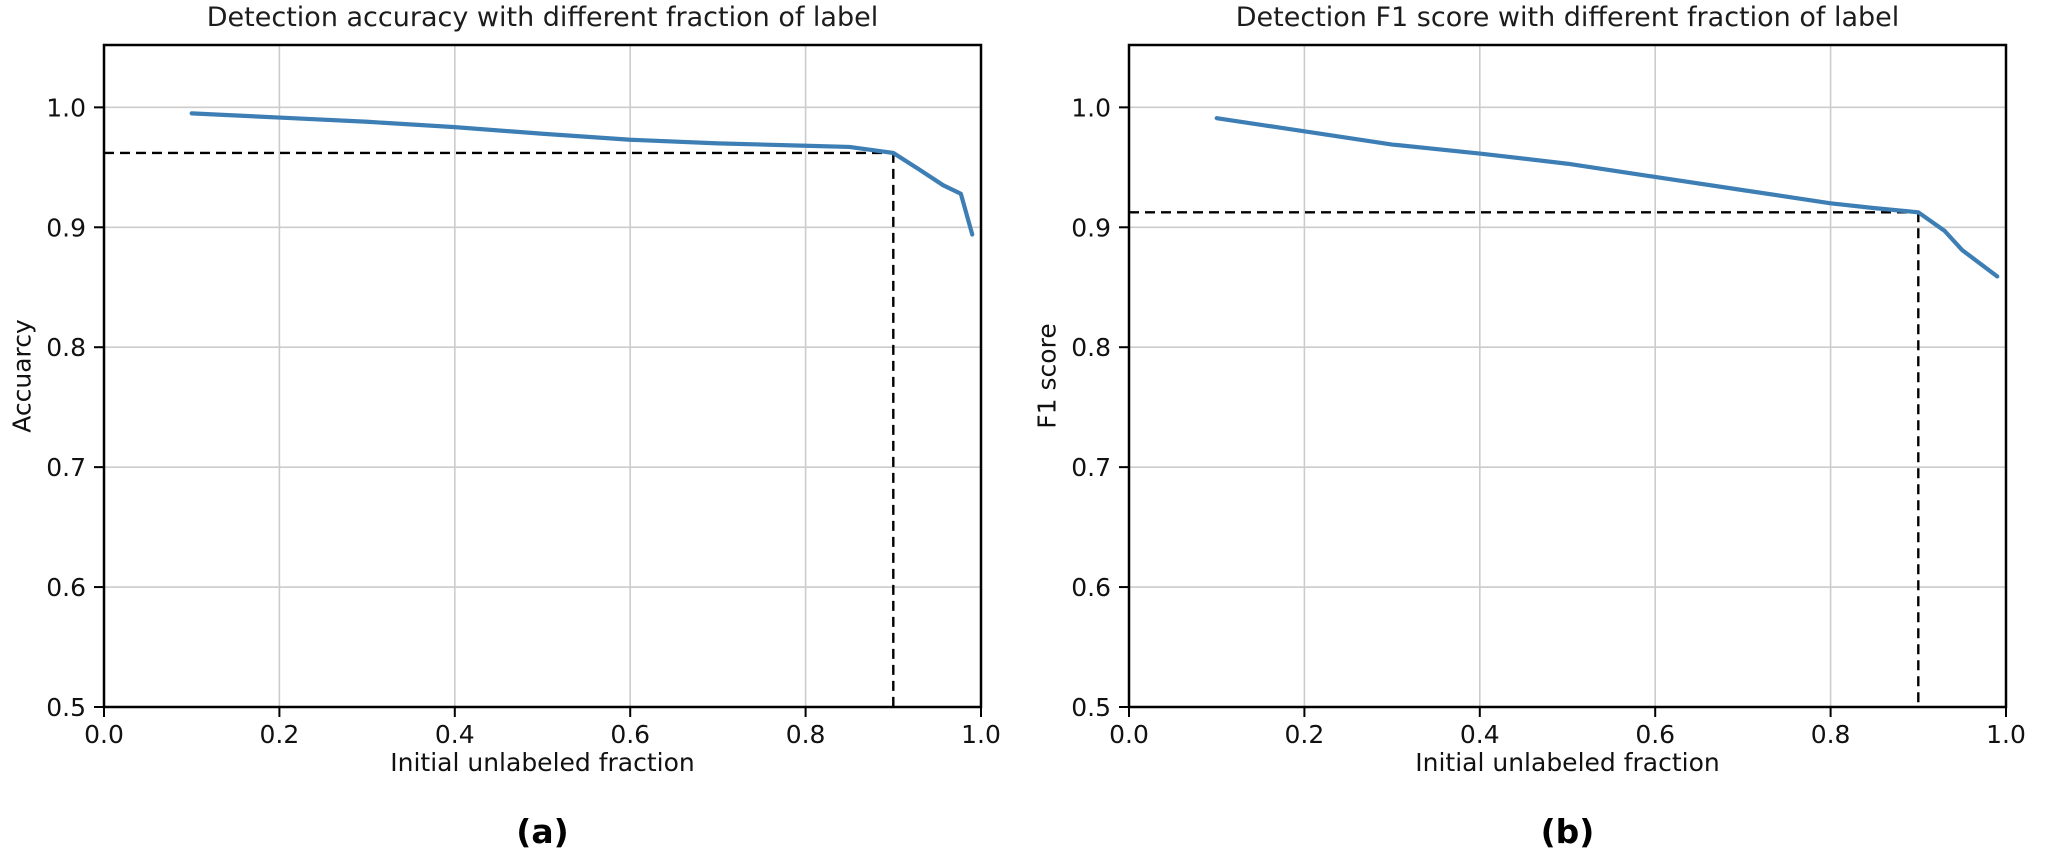  I want to click on subfigure-caption-a: (a), so click(542, 831).